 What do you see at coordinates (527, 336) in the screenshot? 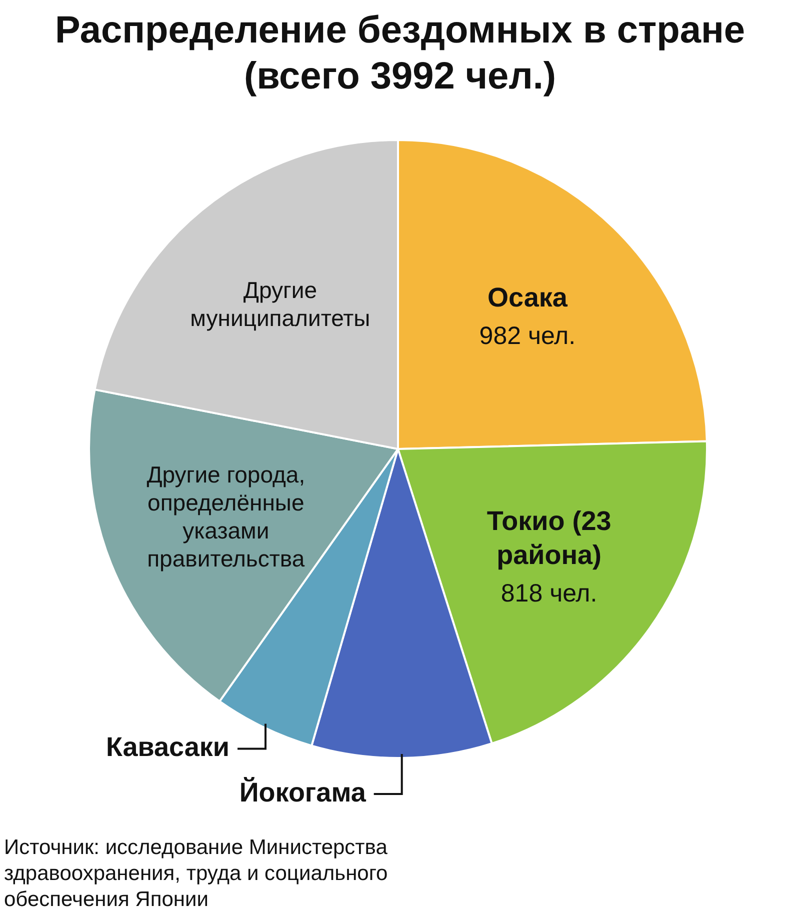
I see `data-label: 982 чел.` at bounding box center [527, 336].